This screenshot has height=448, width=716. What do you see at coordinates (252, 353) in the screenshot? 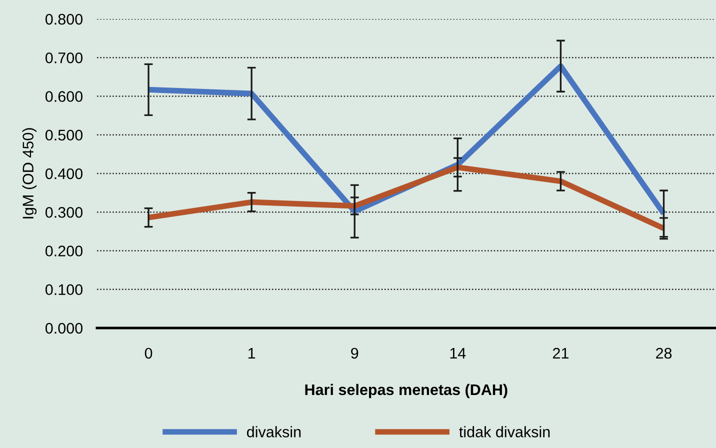
I see `x-tick-label: 1` at bounding box center [252, 353].